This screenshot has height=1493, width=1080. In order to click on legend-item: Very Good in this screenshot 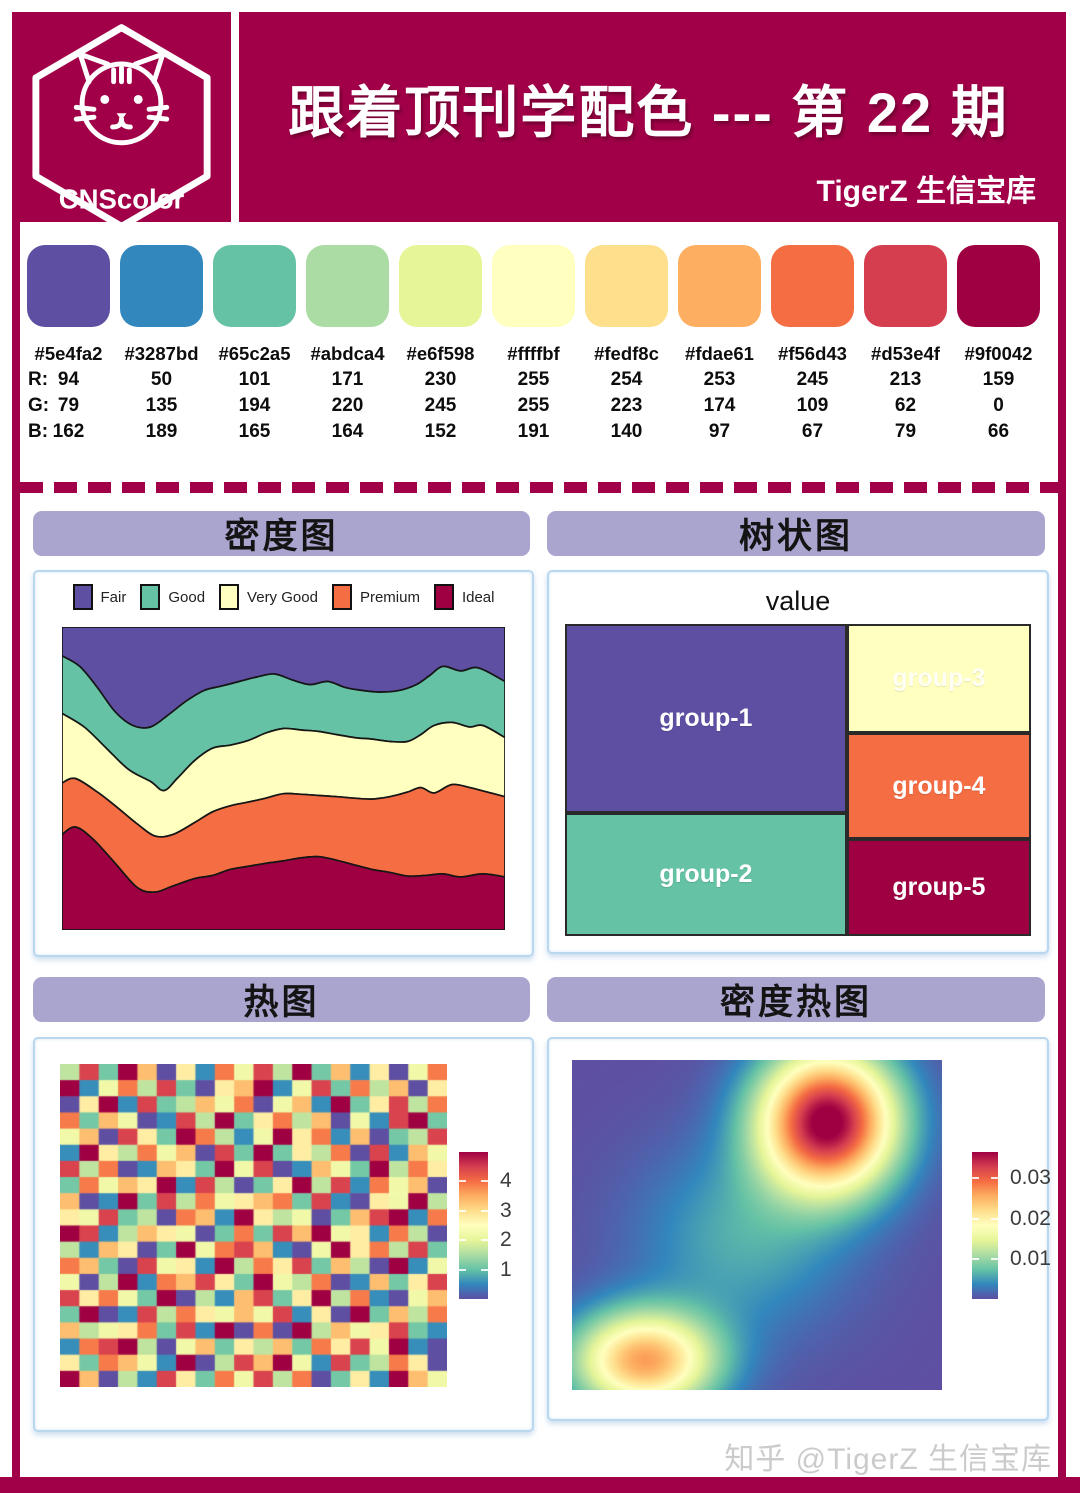, I will do `click(268, 597)`.